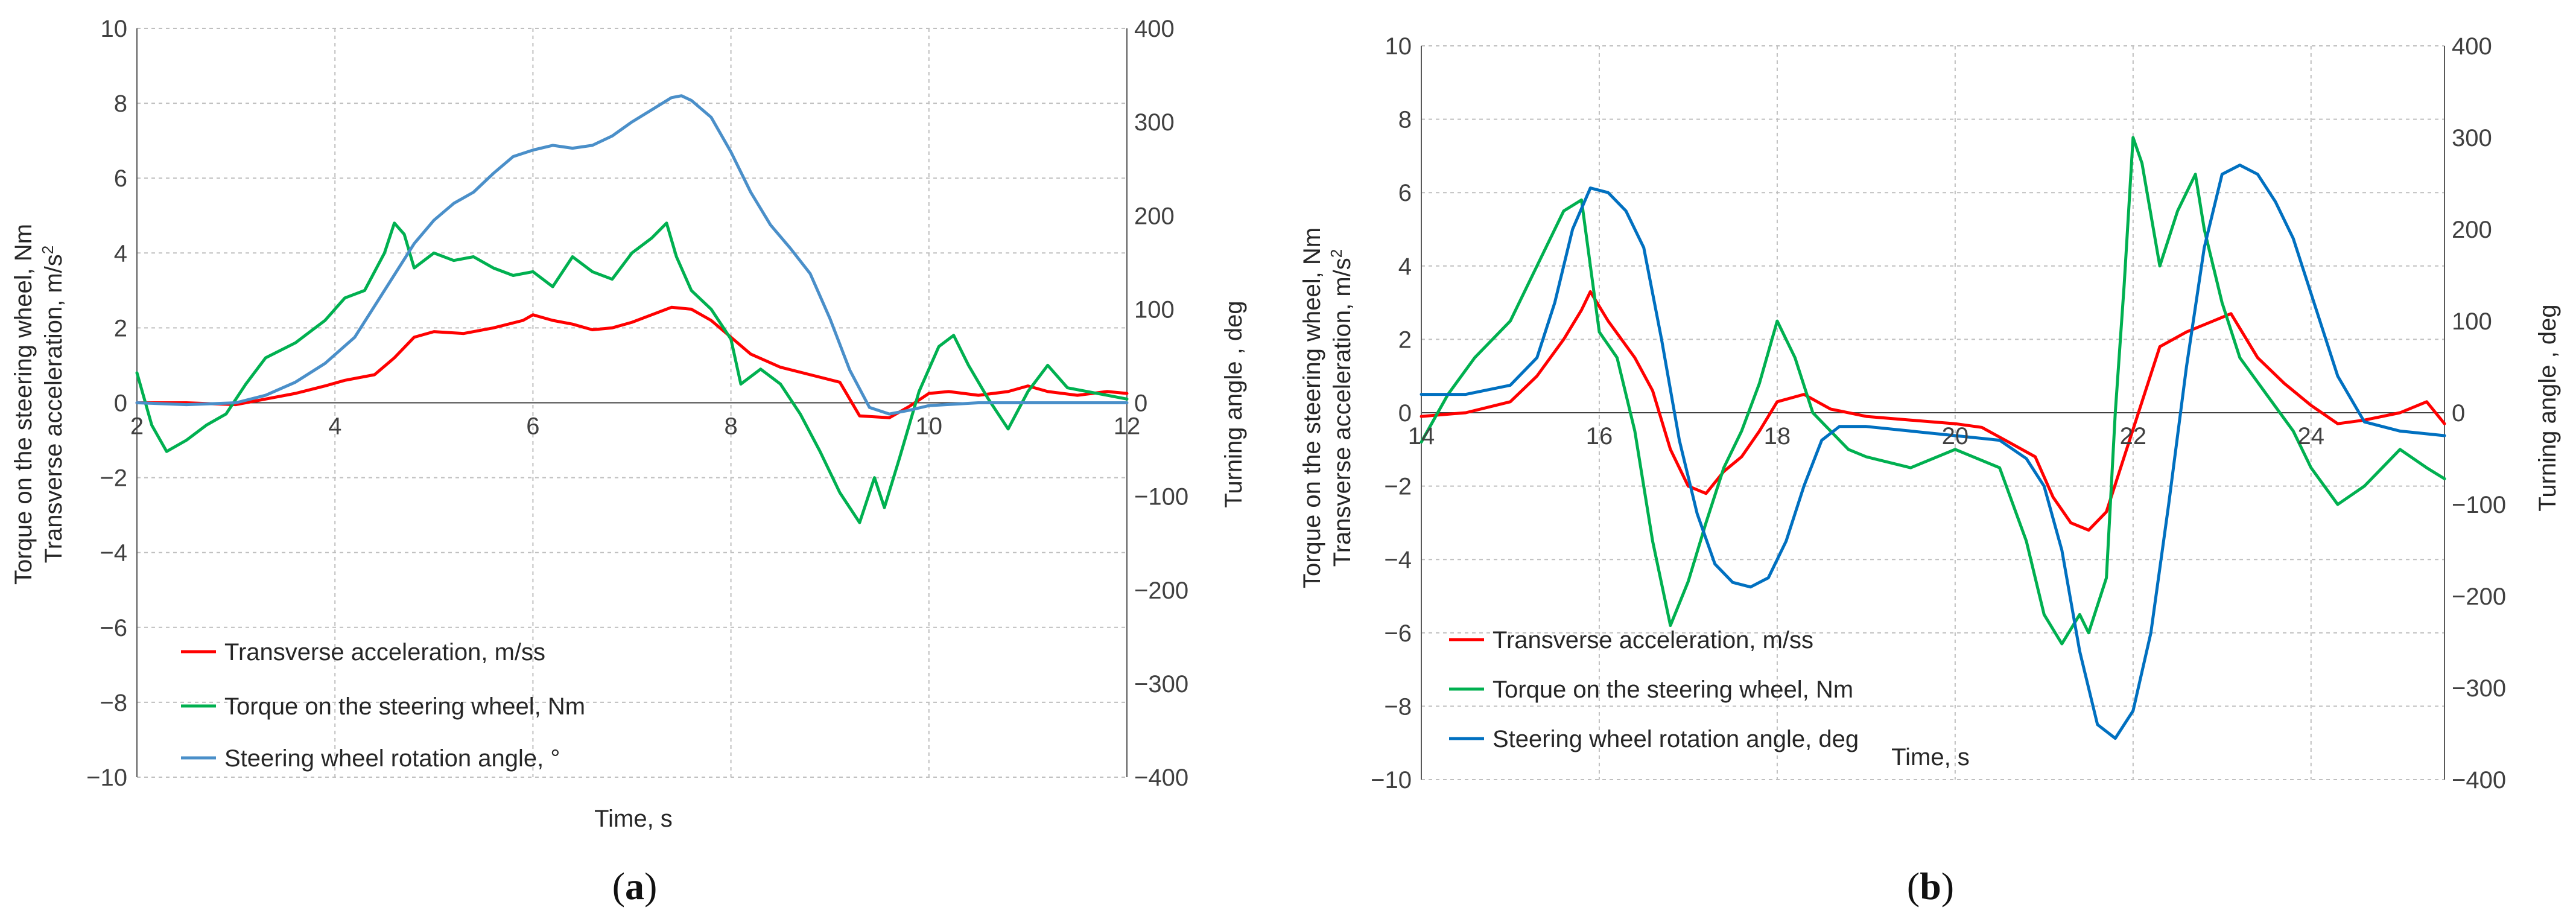  Describe the element at coordinates (53, 408) in the screenshot. I see `y-axis-title-left-a-text: Transverse acceleration, m/s` at that location.